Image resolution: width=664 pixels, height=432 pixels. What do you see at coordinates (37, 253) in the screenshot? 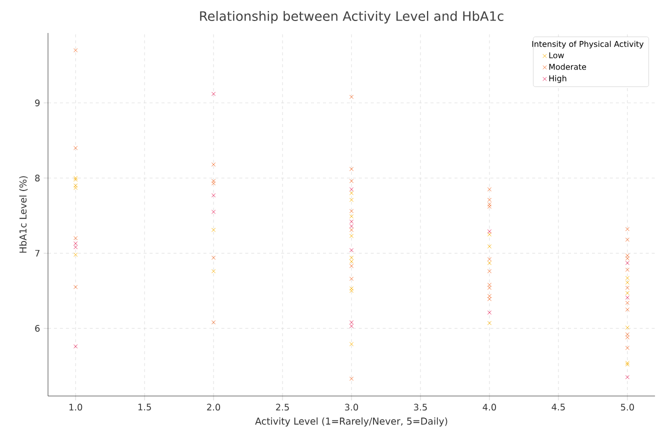
I see `y-tick-label: 7` at bounding box center [37, 253].